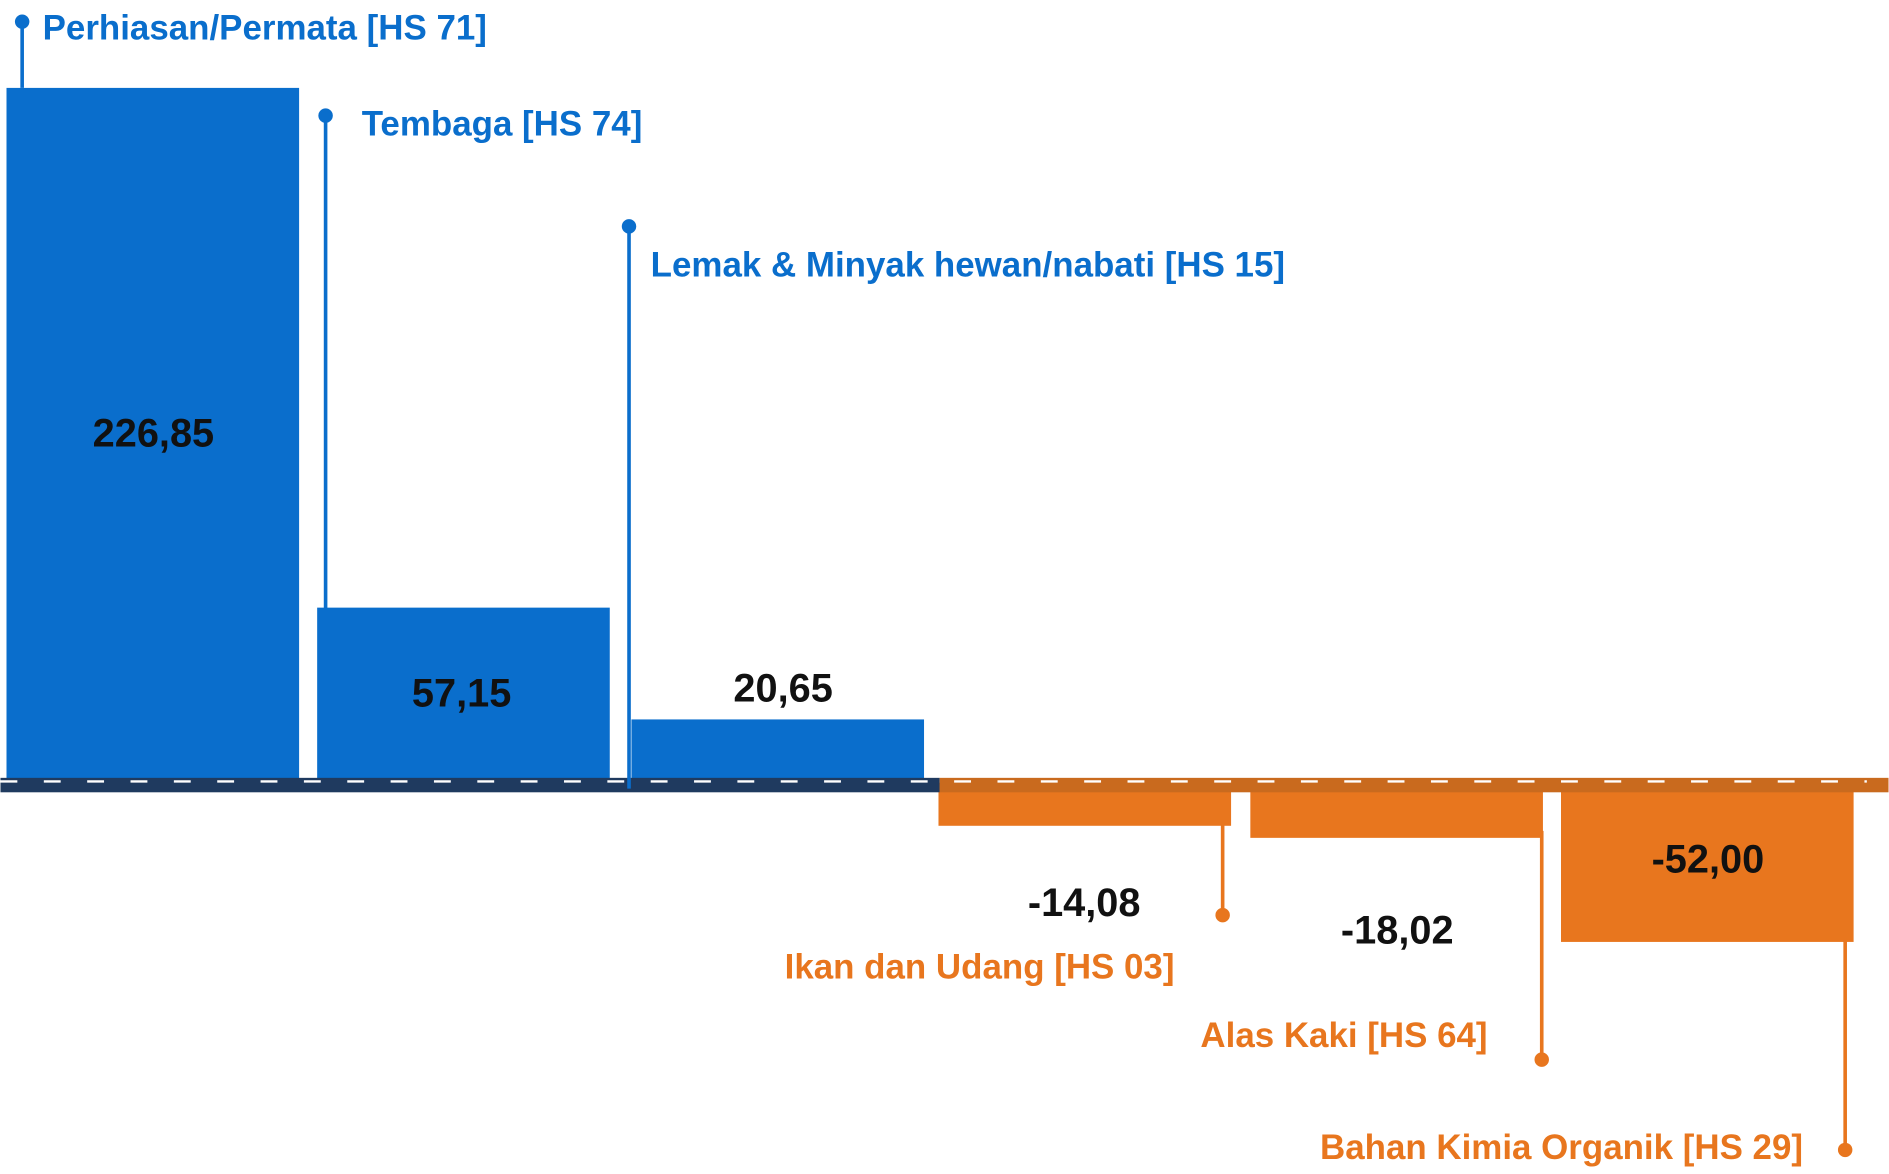 This screenshot has width=1889, height=1174. Describe the element at coordinates (968, 265) in the screenshot. I see `category-label: Lemak & Minyak hewan/nabati [HS 15]` at that location.